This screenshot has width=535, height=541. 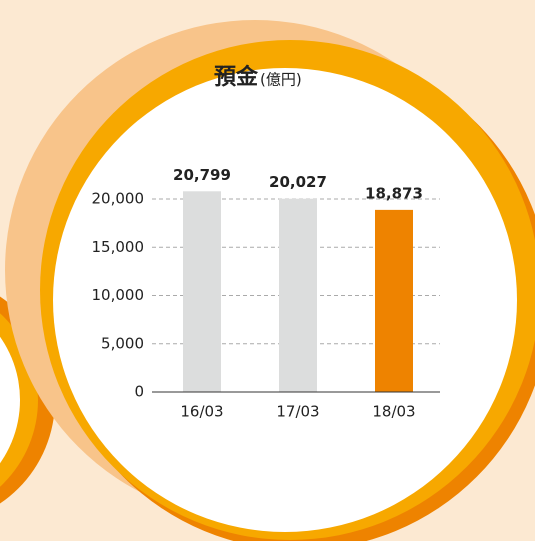 What do you see at coordinates (281, 80) in the screenshot?
I see `chart-subtitle: (億円)` at bounding box center [281, 80].